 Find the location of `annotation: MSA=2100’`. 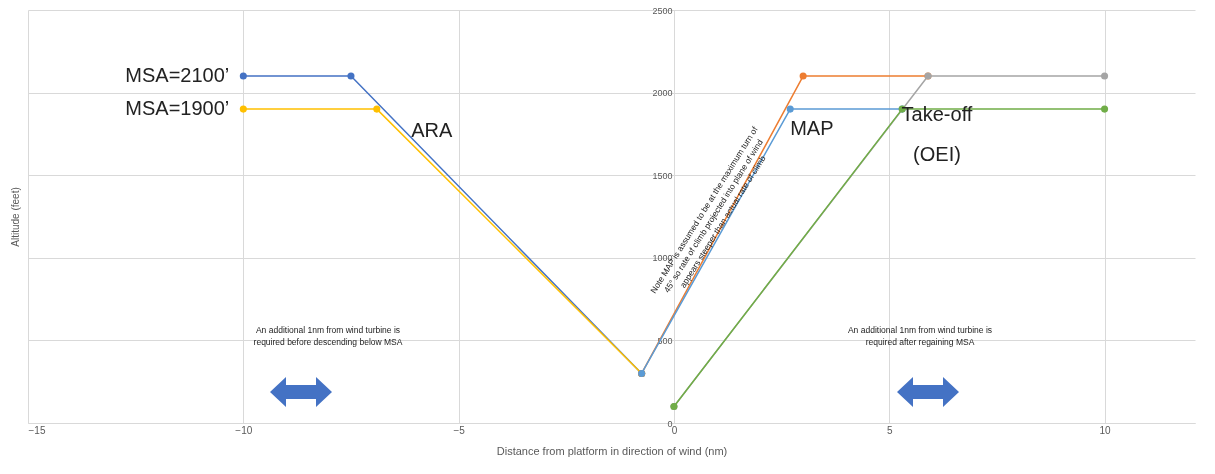

annotation: MSA=2100’ is located at coordinates (177, 75).